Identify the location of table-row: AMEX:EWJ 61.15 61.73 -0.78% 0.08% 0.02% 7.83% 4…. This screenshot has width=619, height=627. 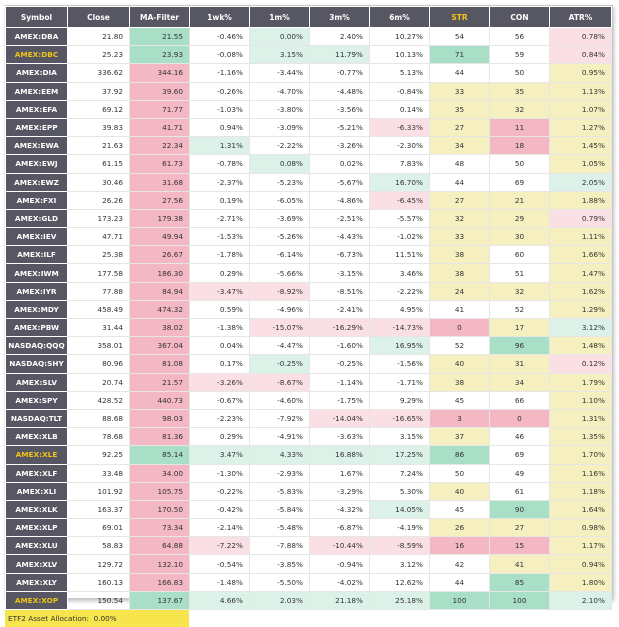
(308, 164).